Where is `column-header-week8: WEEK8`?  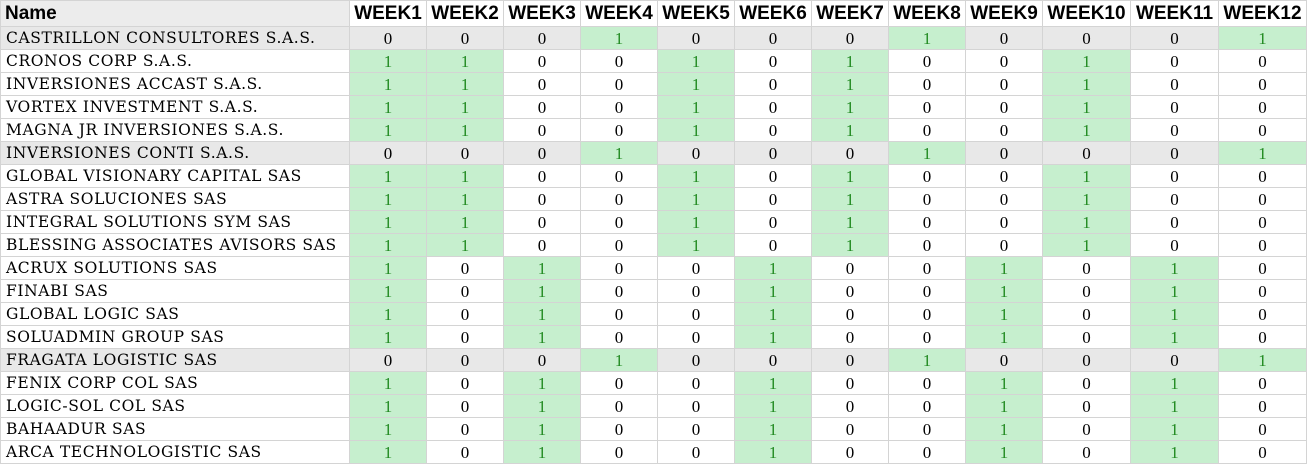
column-header-week8: WEEK8 is located at coordinates (927, 13).